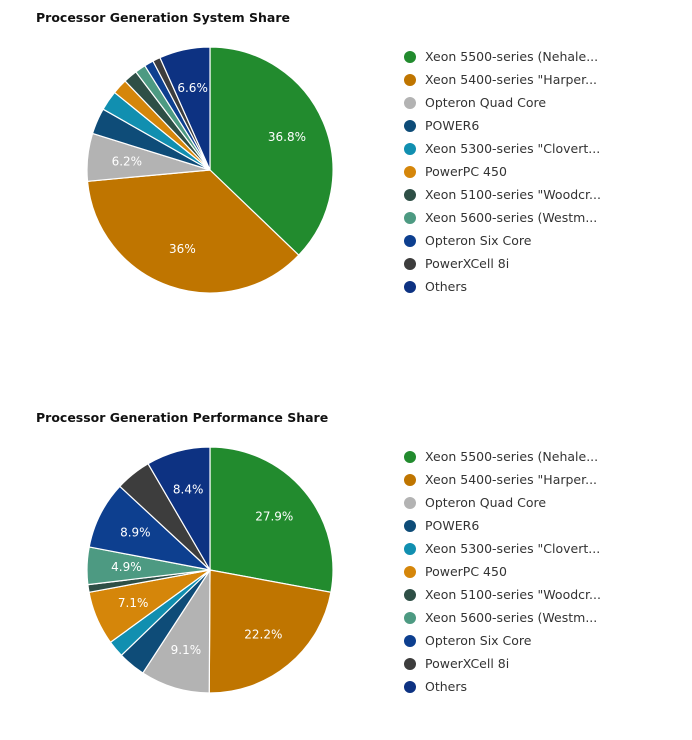 The width and height of the screenshot is (692, 740). I want to click on chart-title: Processor Generation Performance Share, so click(182, 417).